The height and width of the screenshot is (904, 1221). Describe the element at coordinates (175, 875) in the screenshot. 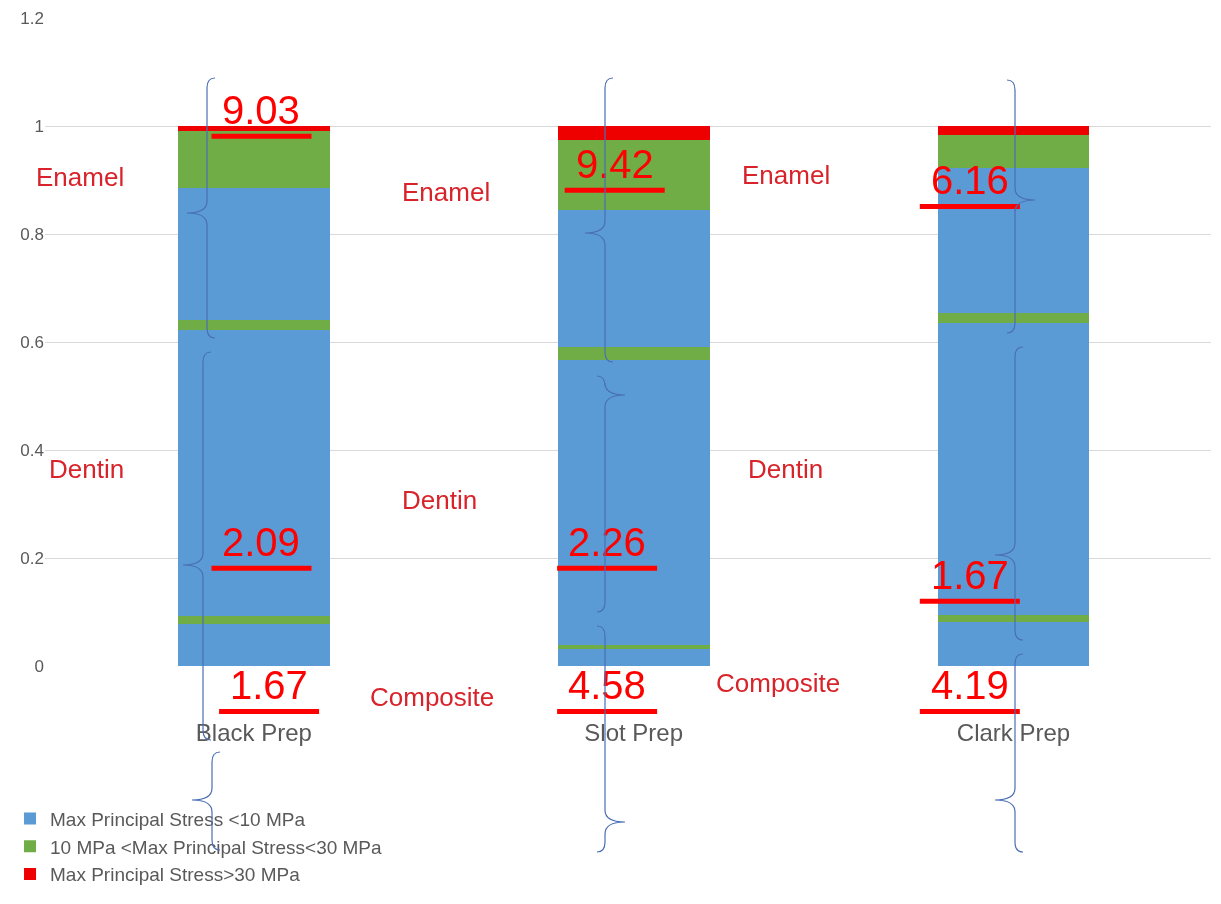

I see `legend-label: Max Principal Stress>30 MPa` at that location.